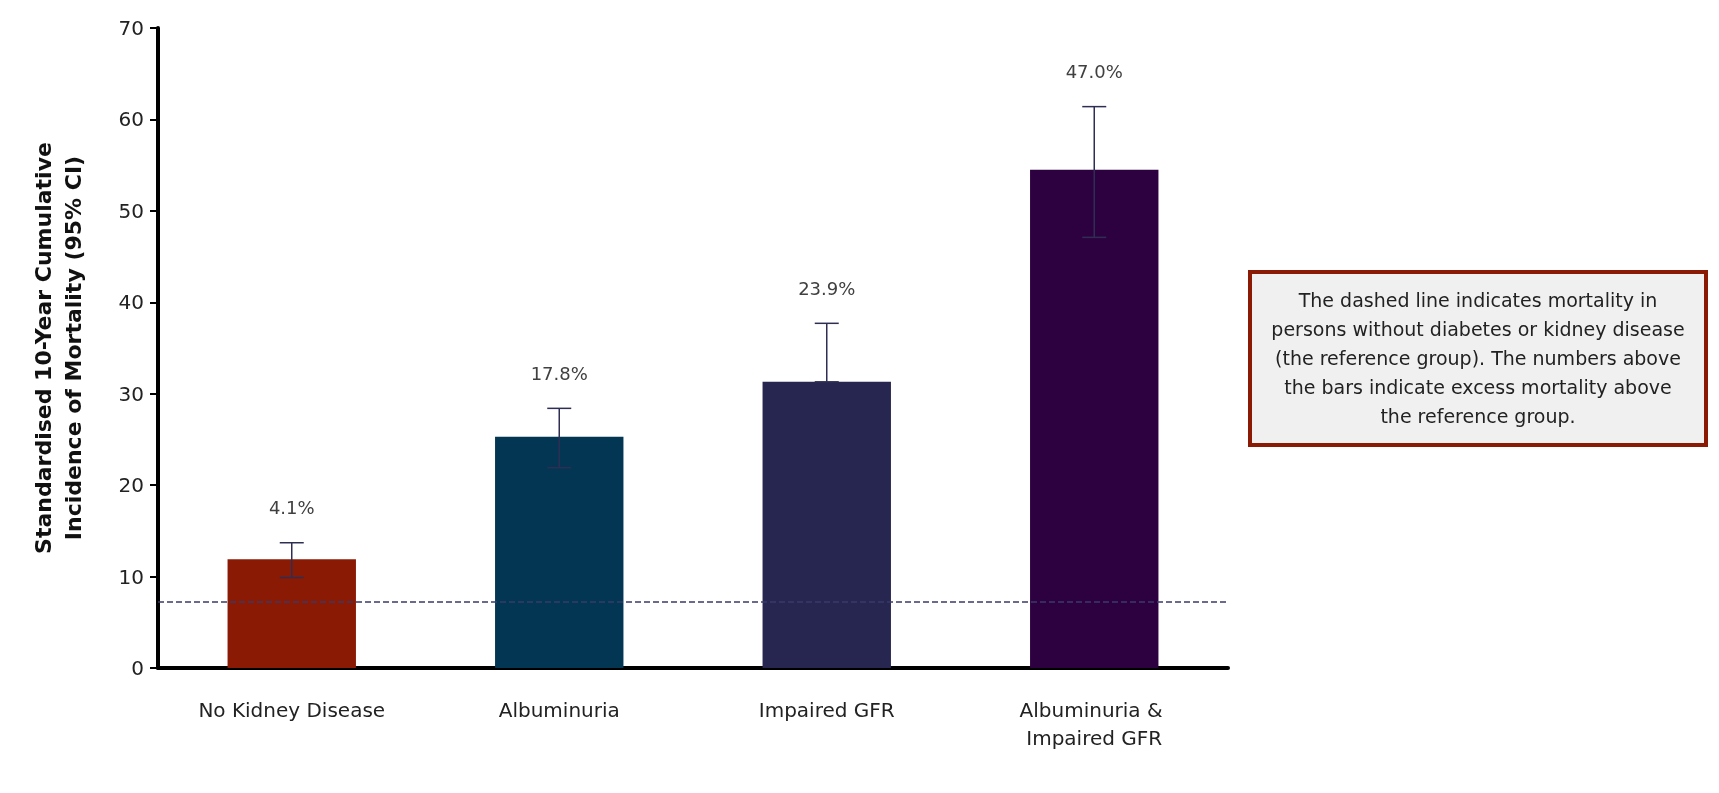  What do you see at coordinates (292, 710) in the screenshot?
I see `x-tick-label: No Kidney Disease` at bounding box center [292, 710].